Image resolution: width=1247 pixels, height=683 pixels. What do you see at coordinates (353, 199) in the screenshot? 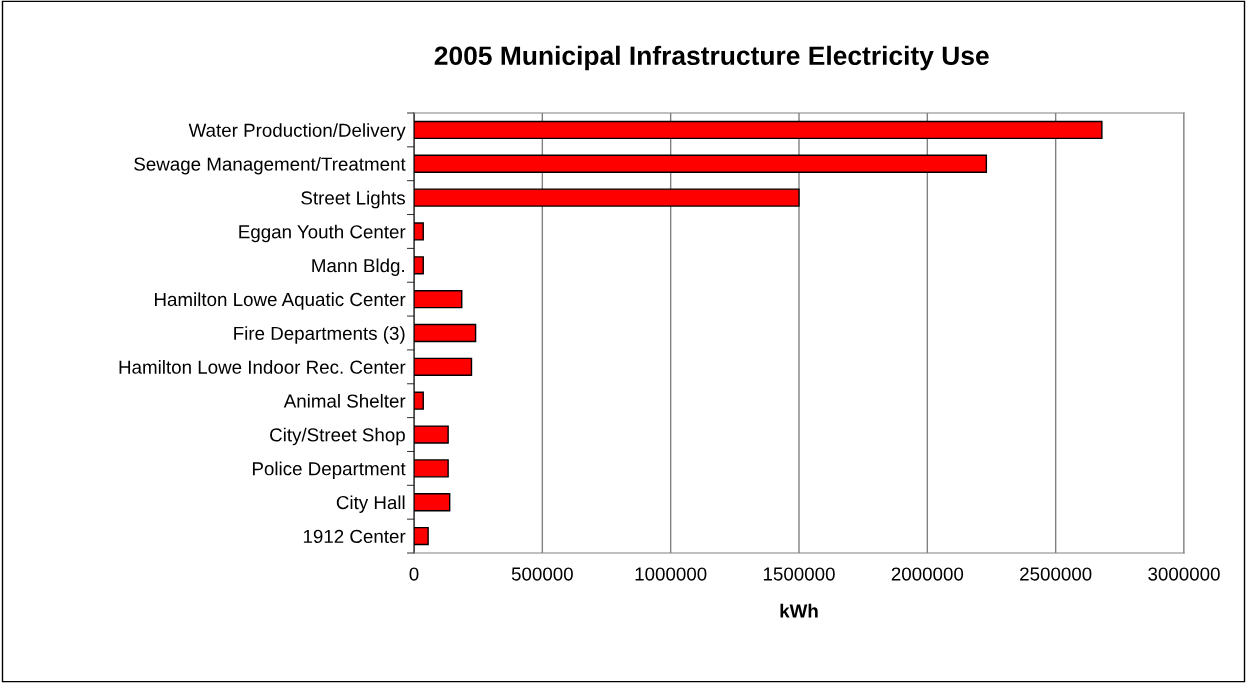
I see `y-tick-label: Street Lights` at bounding box center [353, 199].